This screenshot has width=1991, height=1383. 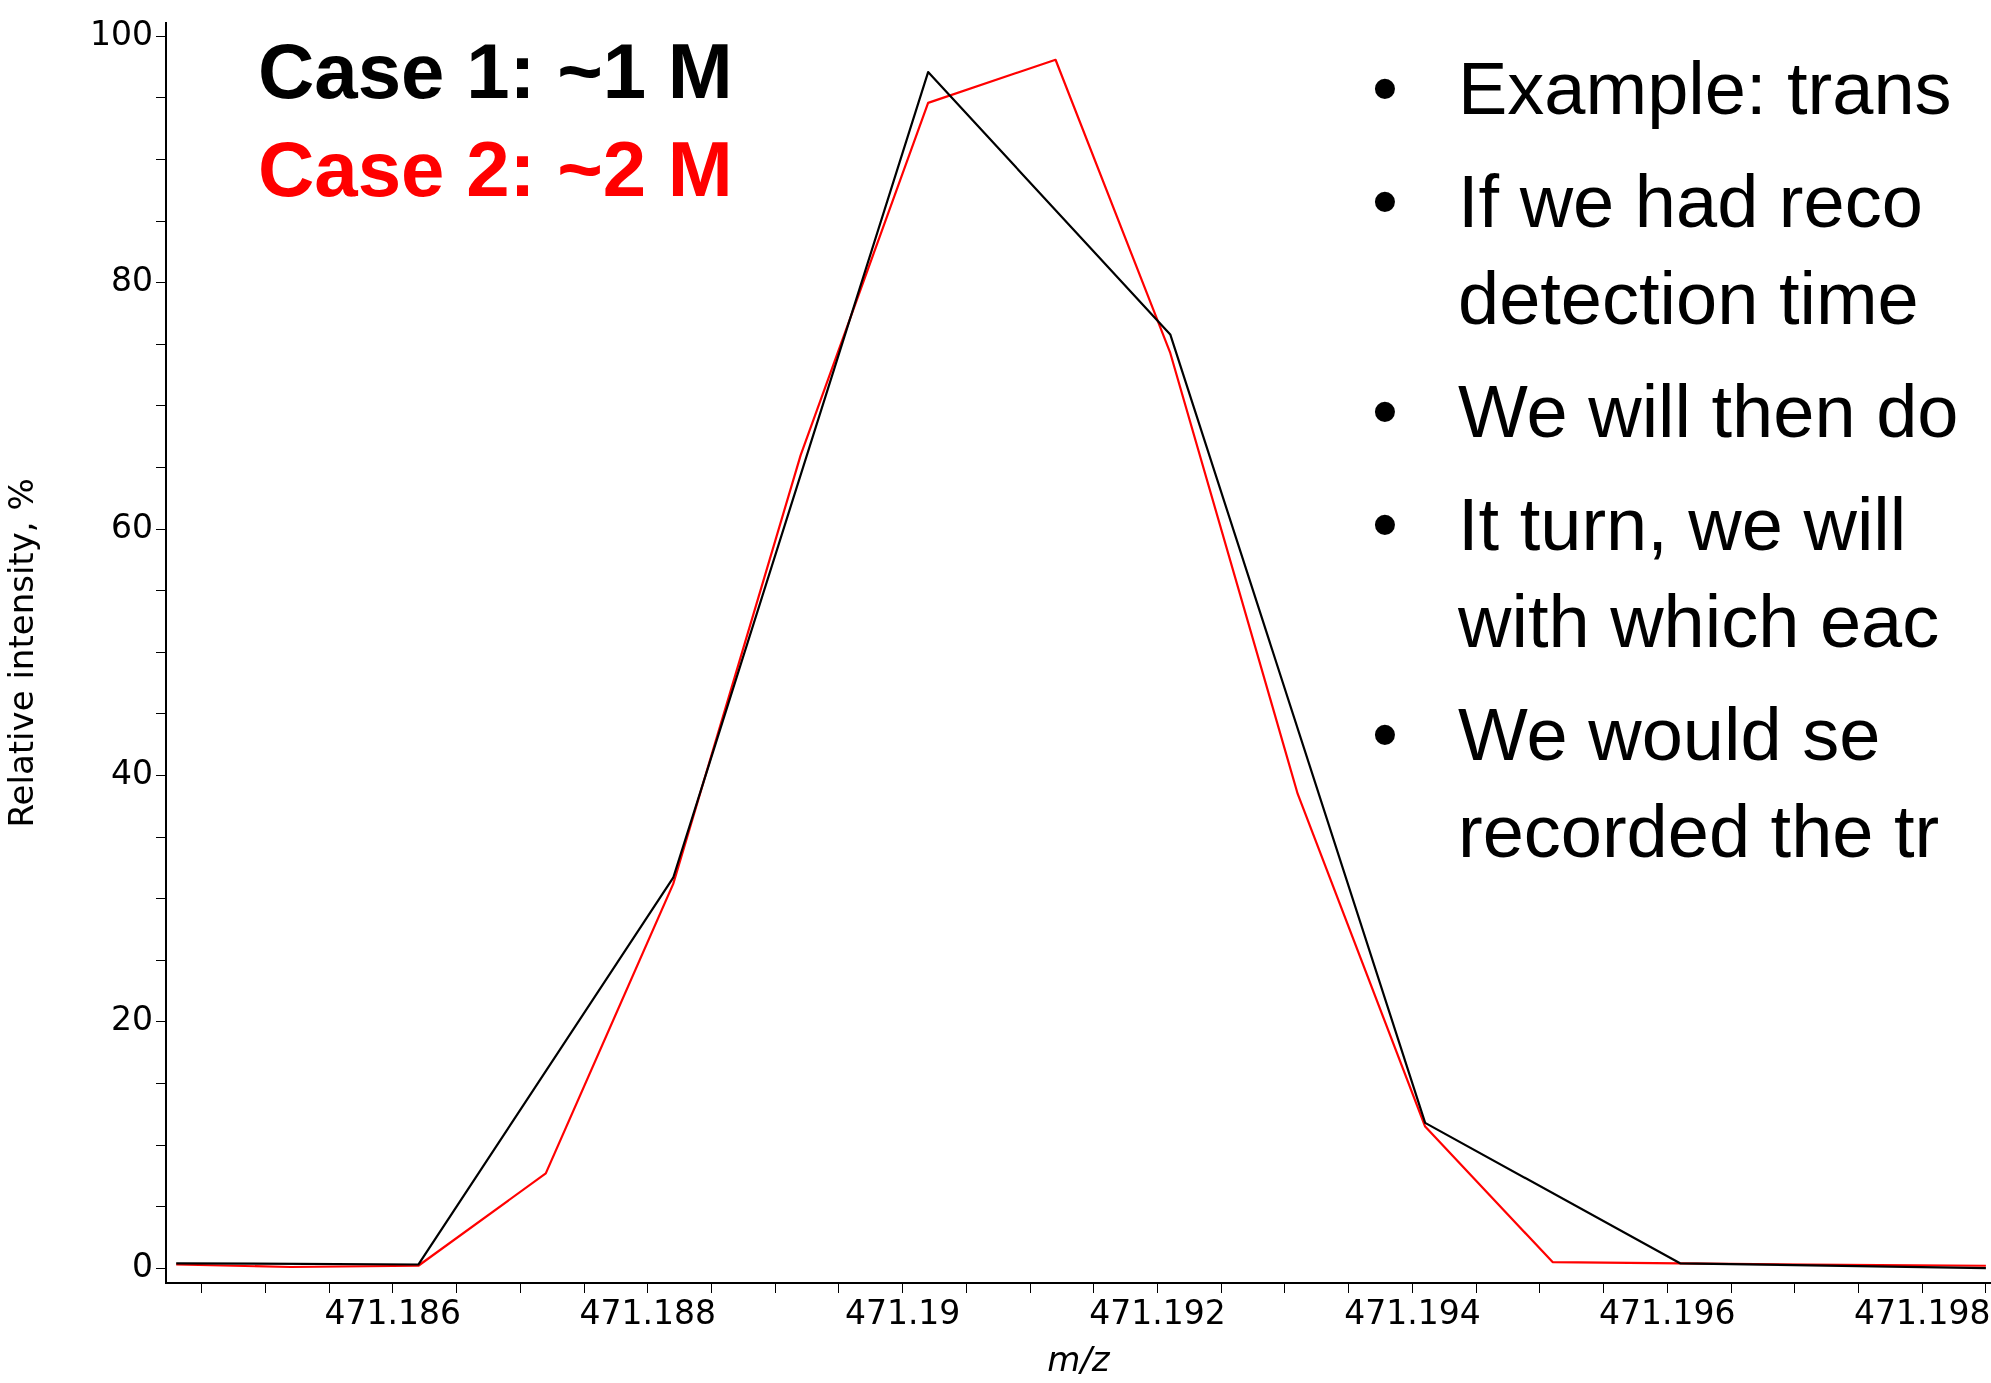 What do you see at coordinates (1412, 1313) in the screenshot?
I see `x-tick-label: 471.194` at bounding box center [1412, 1313].